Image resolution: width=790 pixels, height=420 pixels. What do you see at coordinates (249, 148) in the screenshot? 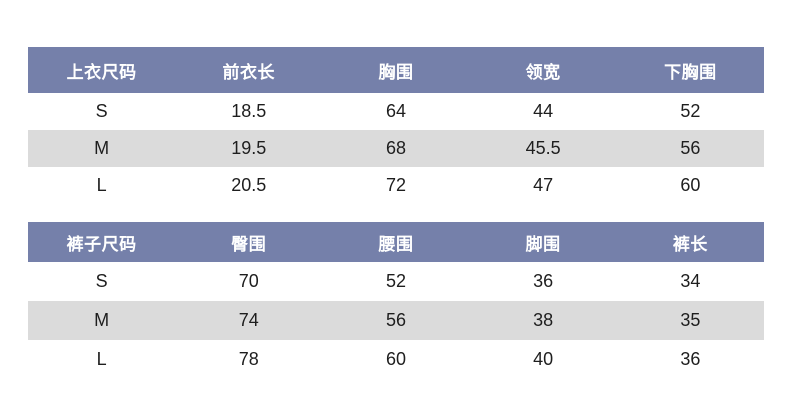
I see `measurement-cell: 19.5` at bounding box center [249, 148].